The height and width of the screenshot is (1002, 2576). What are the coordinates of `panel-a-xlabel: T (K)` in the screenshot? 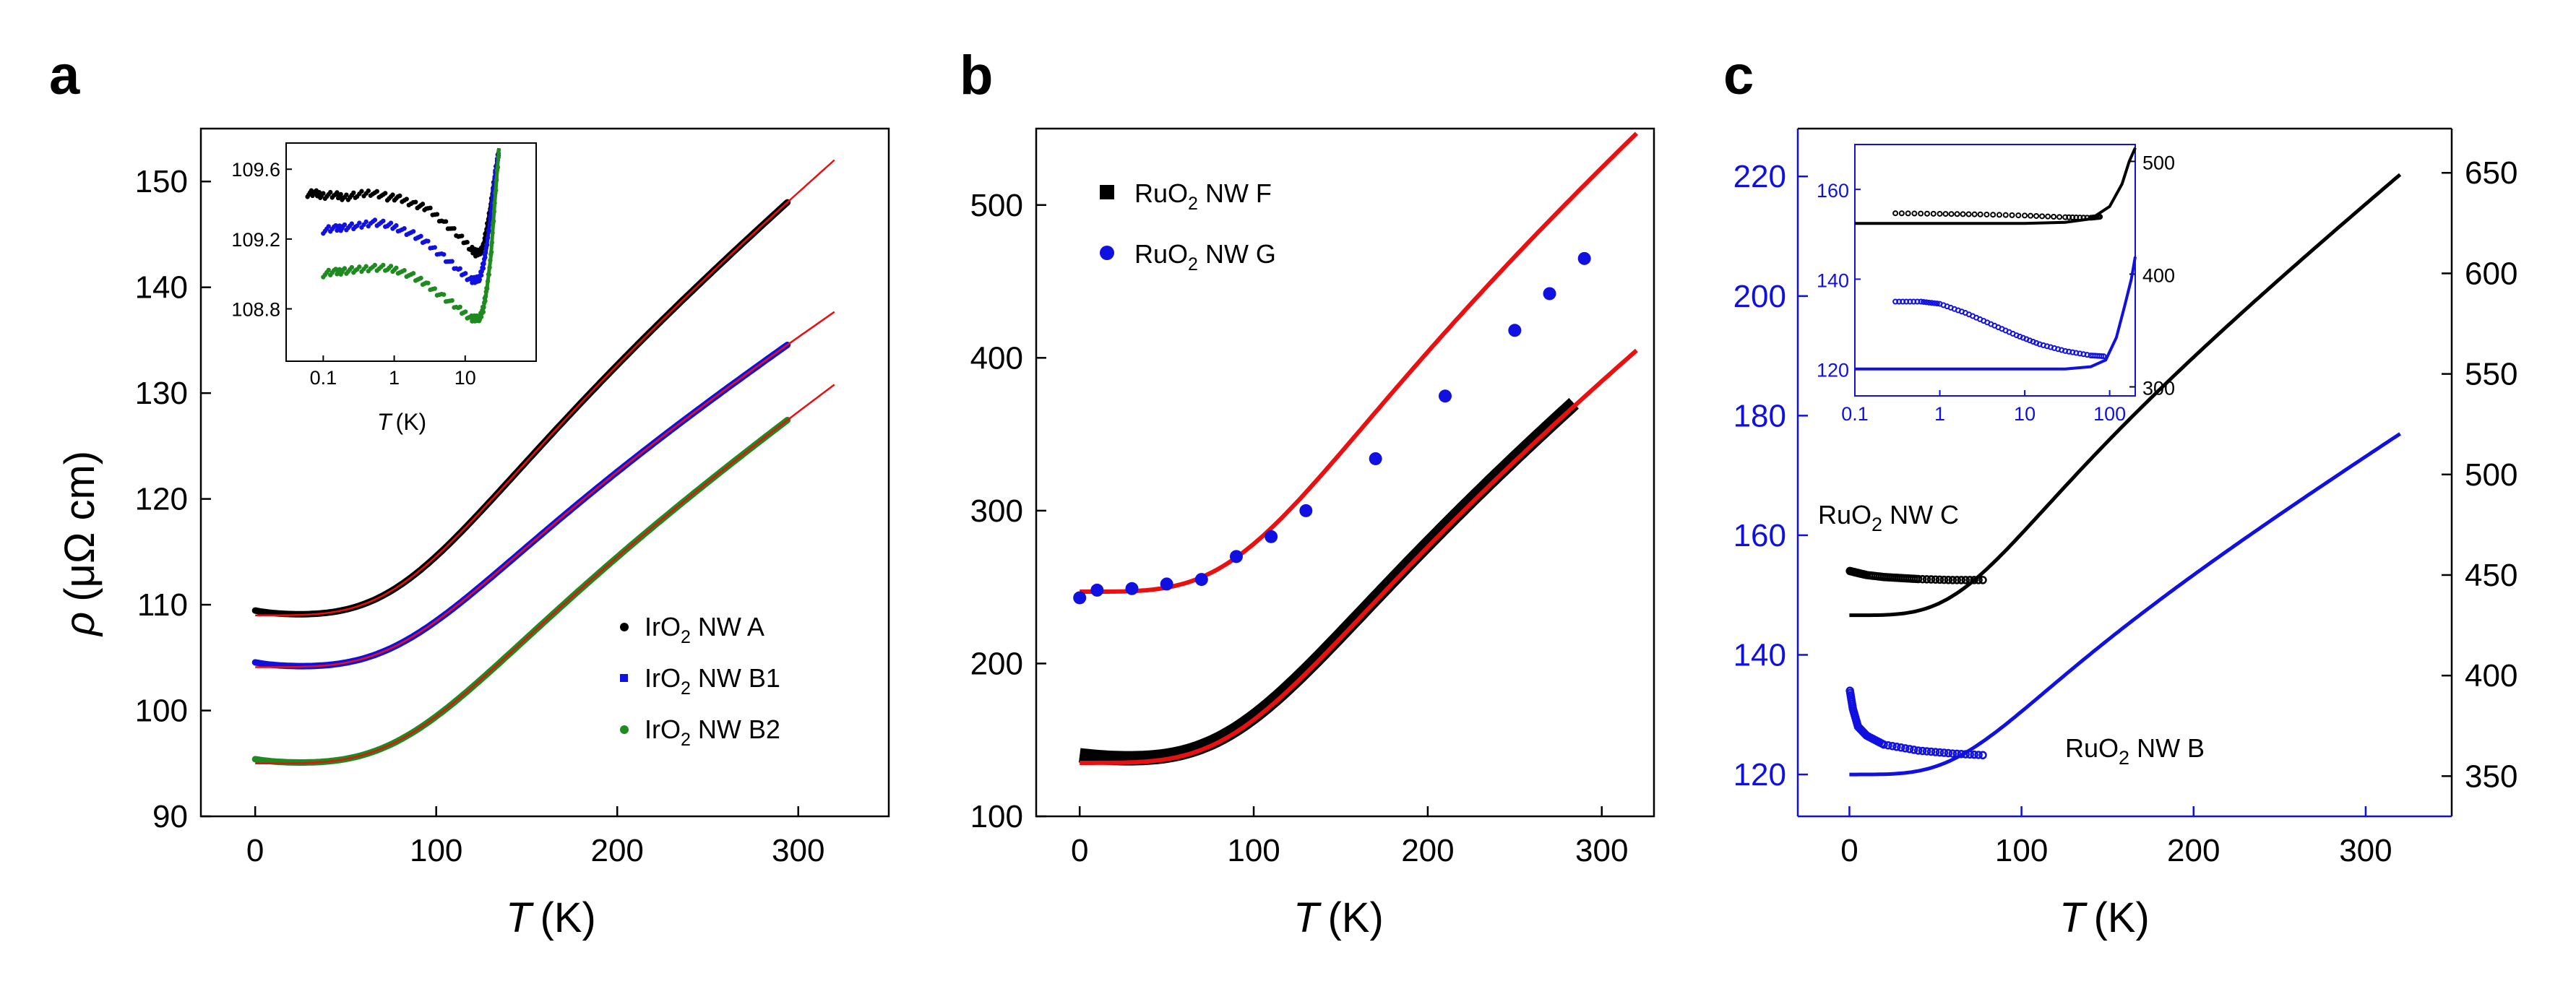 It's located at (551, 917).